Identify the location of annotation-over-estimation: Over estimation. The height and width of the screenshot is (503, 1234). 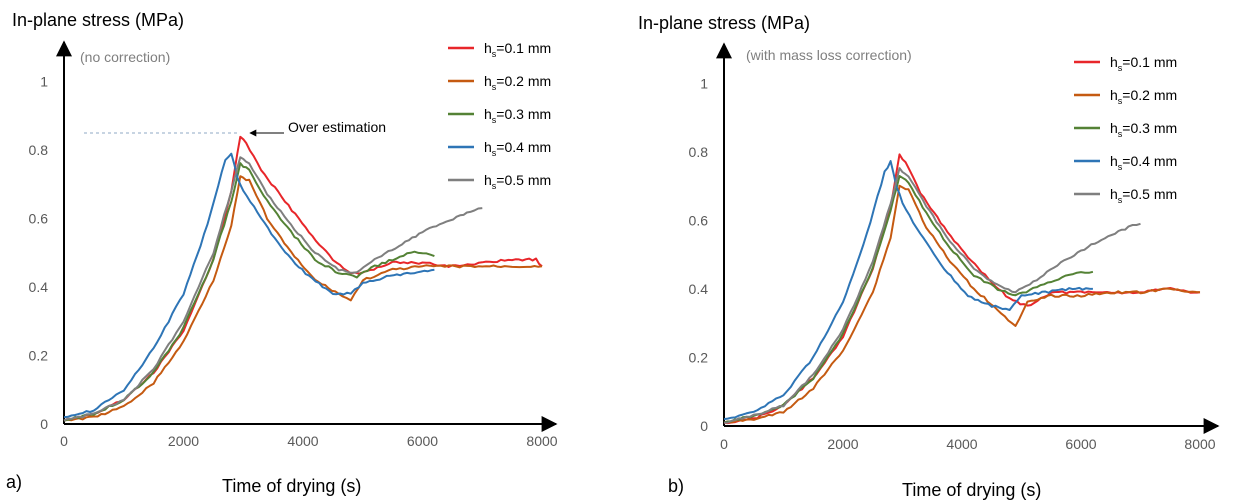
(337, 127).